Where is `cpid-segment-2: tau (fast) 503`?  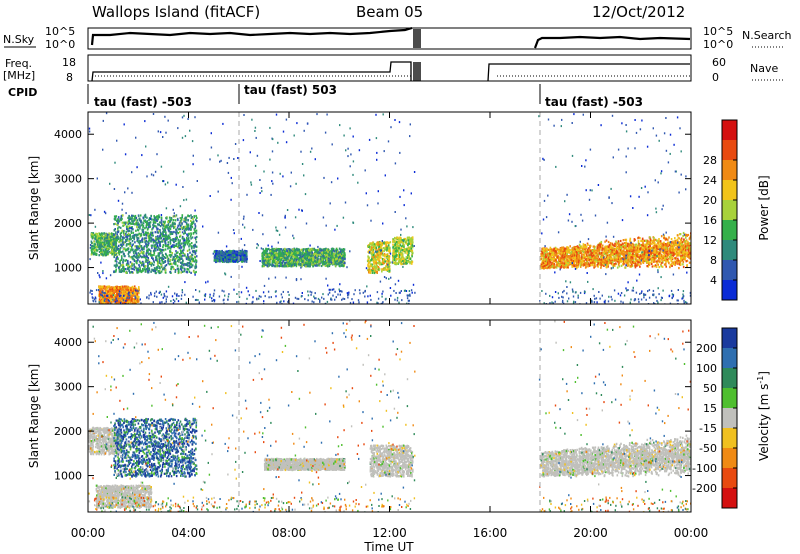 cpid-segment-2: tau (fast) 503 is located at coordinates (290, 90).